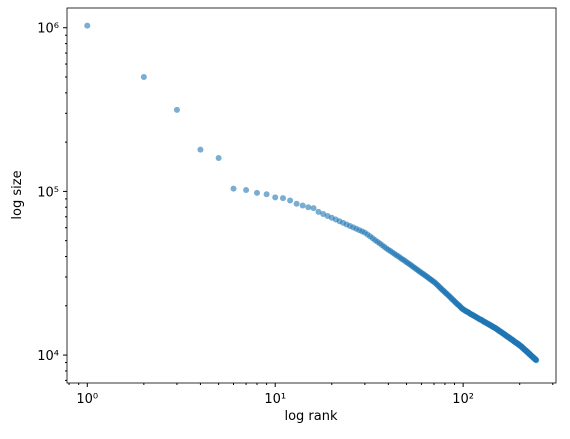 Image resolution: width=570 pixels, height=439 pixels. I want to click on y-tick-label: 10⁴, so click(48, 356).